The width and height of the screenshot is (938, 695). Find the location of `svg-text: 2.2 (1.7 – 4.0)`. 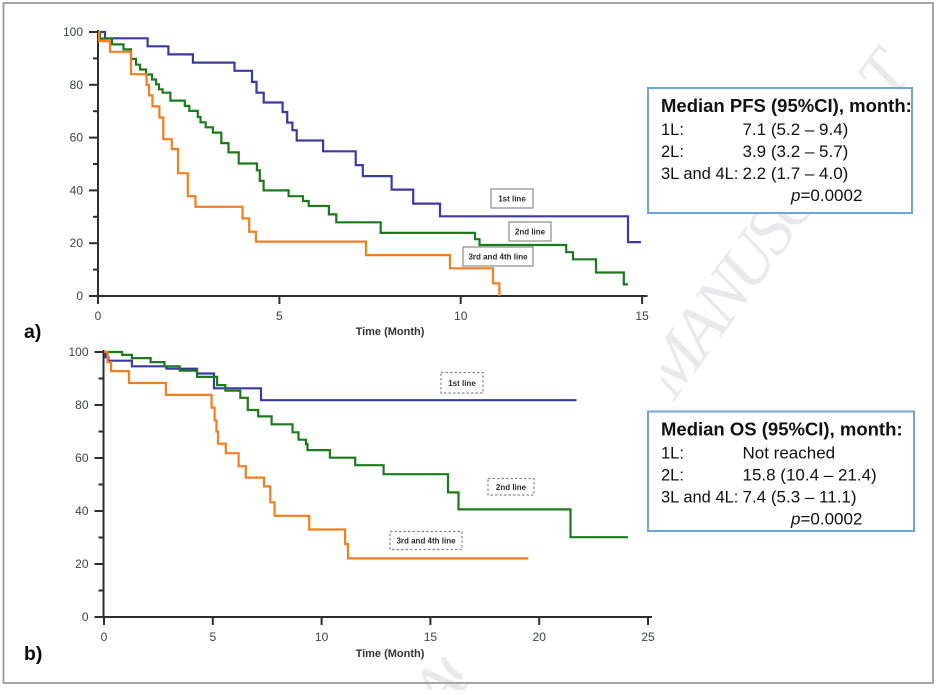

svg-text: 2.2 (1.7 – 4.0) is located at coordinates (796, 173).